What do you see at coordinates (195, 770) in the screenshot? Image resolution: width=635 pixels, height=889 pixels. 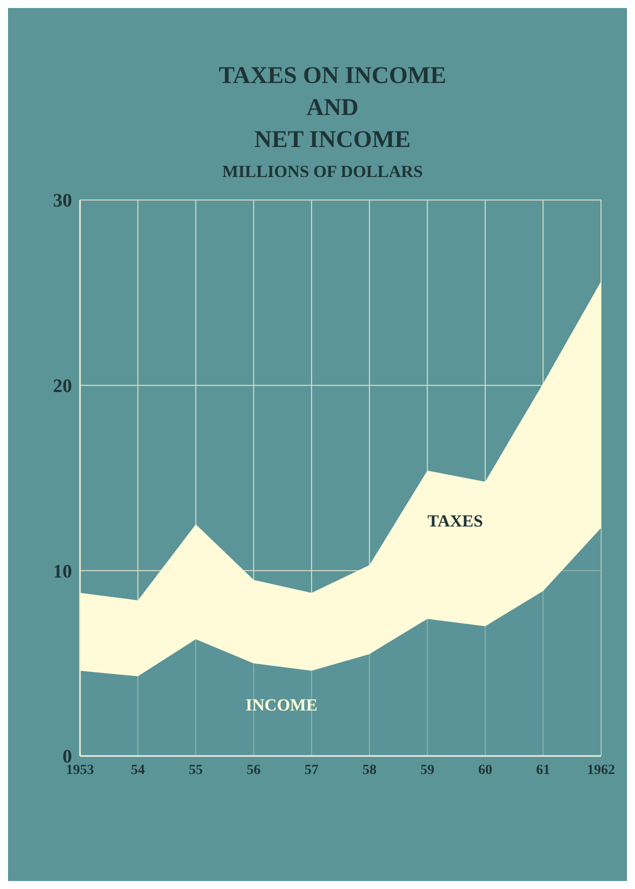 I see `x-tick-label: 55` at bounding box center [195, 770].